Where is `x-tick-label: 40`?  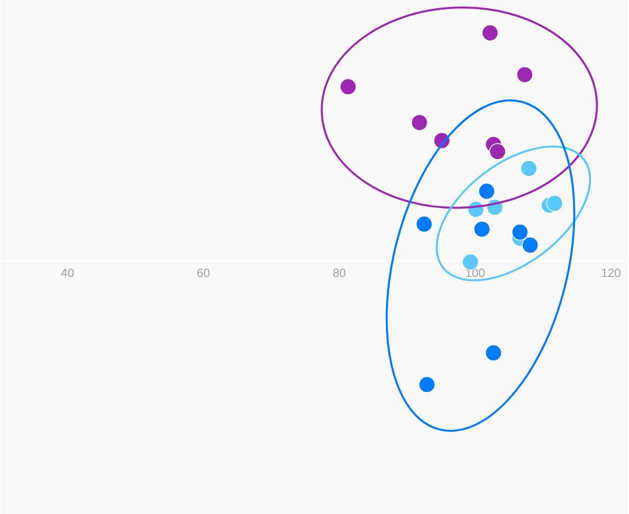 x-tick-label: 40 is located at coordinates (67, 272).